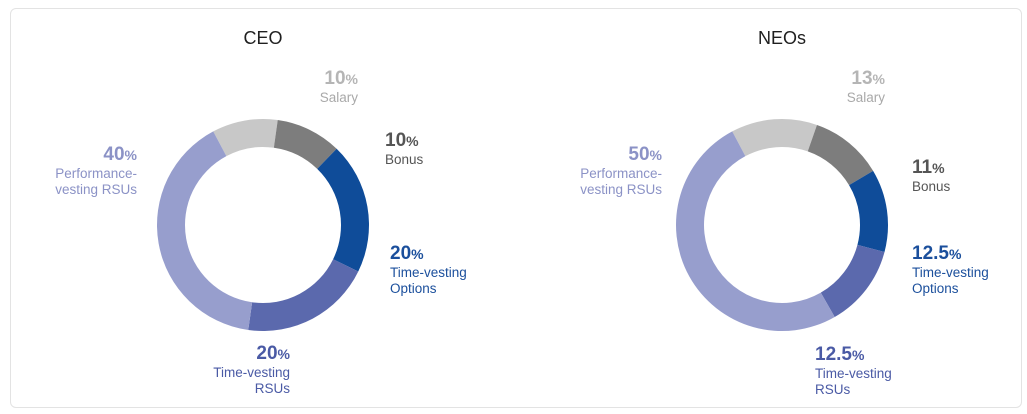 This screenshot has height=414, width=1027. Describe the element at coordinates (928, 167) in the screenshot. I see `neos-value-bonus: 11%` at that location.